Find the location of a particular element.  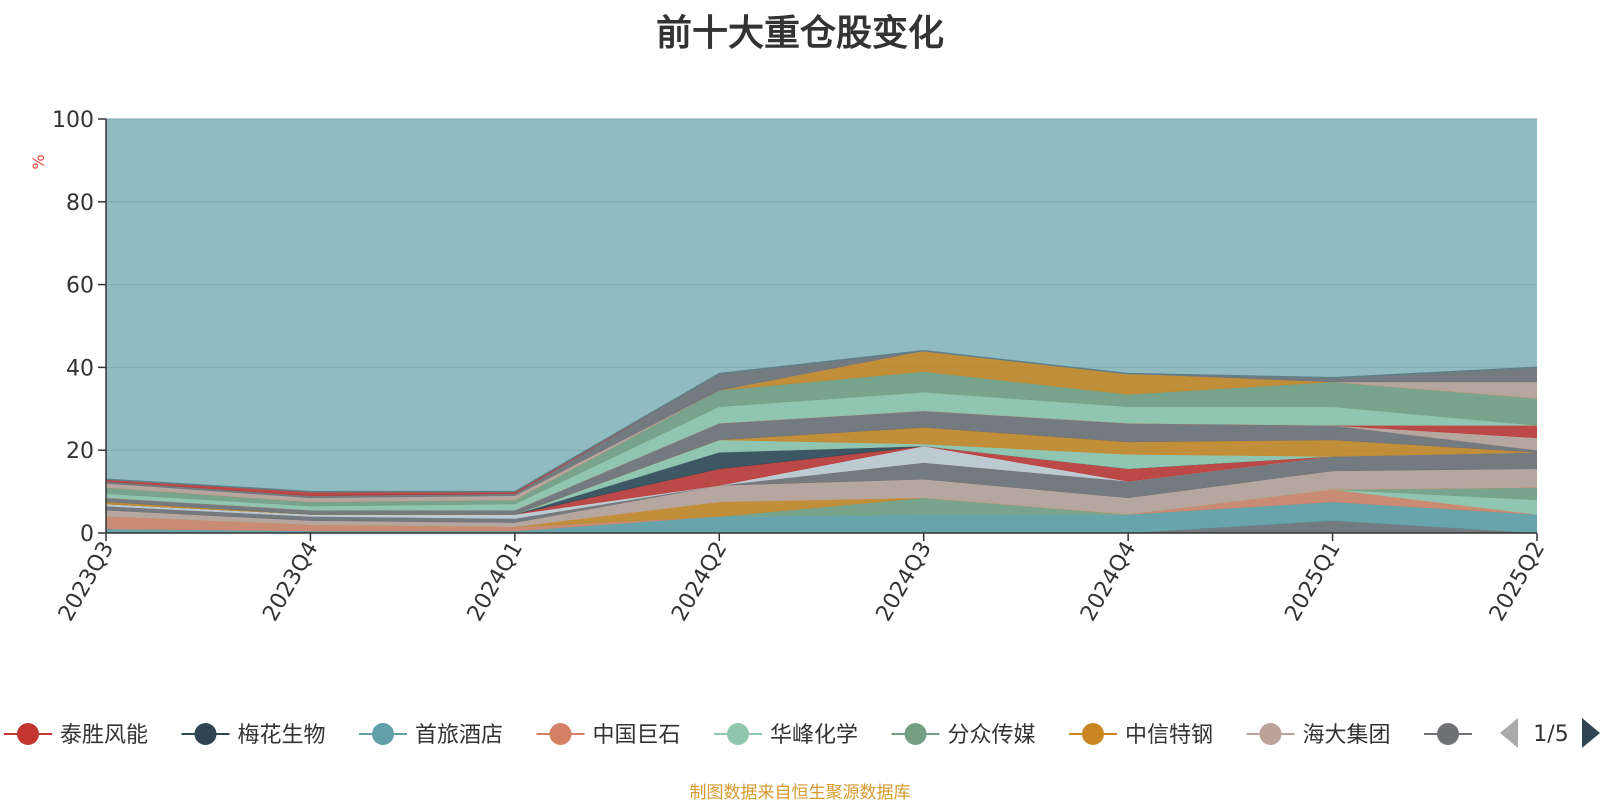

y-axis-label: % is located at coordinates (38, 161).